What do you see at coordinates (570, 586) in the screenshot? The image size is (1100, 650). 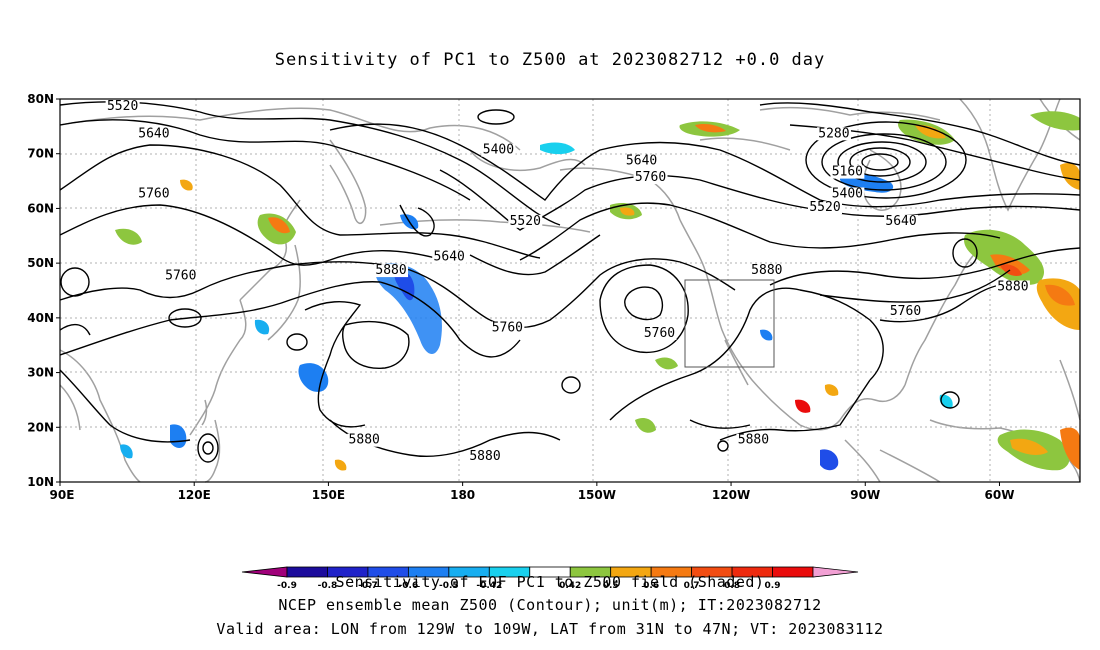 I see `colorbar-label: 0.42` at bounding box center [570, 586].